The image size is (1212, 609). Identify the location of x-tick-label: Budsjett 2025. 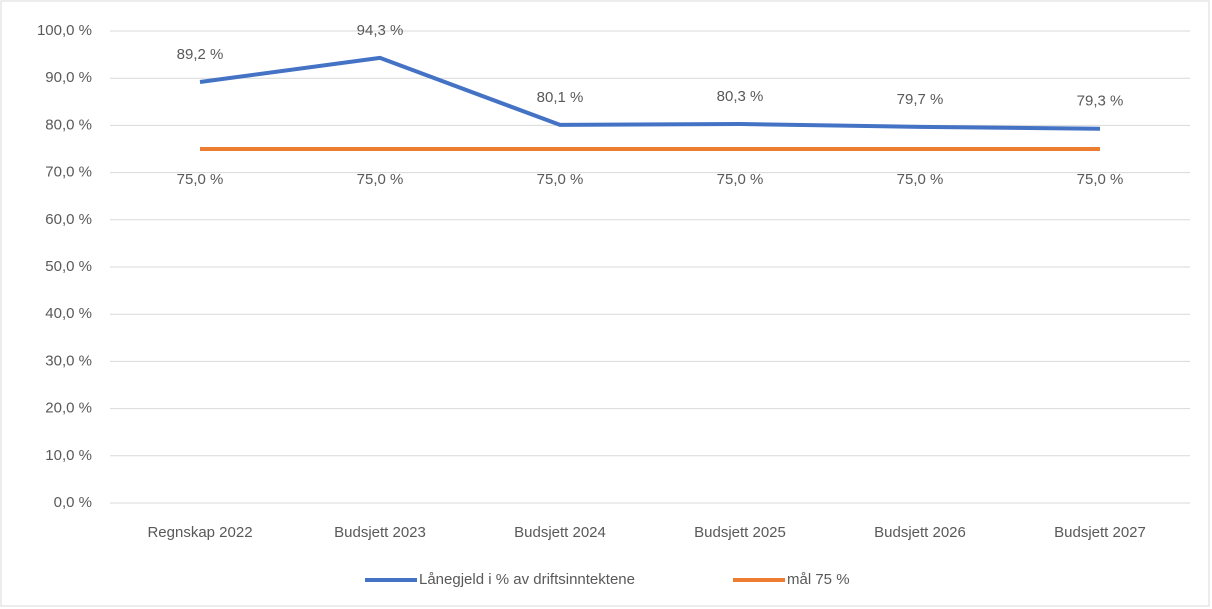
(740, 532).